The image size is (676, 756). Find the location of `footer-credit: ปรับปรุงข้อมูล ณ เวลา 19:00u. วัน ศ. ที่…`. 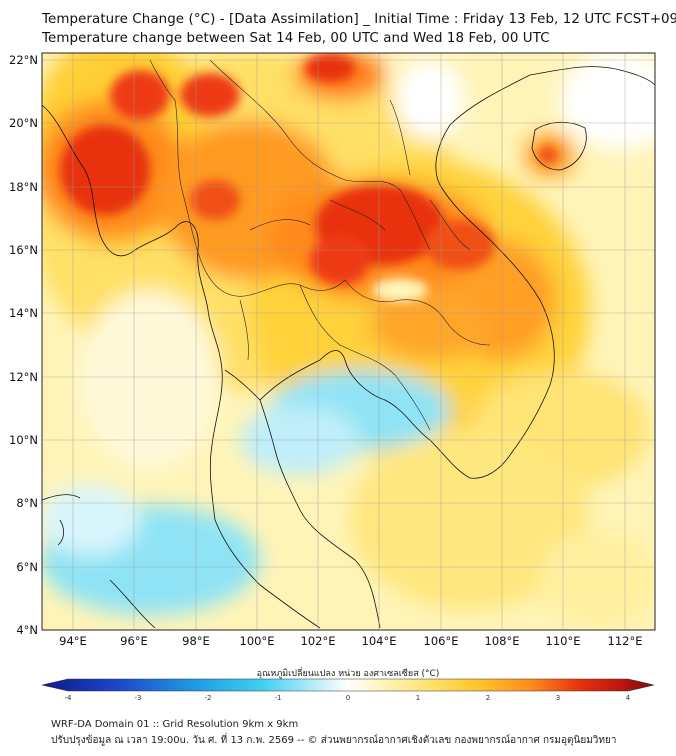

footer-credit: ปรับปรุงข้อมูล ณ เวลา 19:00u. วัน ศ. ที่… is located at coordinates (334, 740).